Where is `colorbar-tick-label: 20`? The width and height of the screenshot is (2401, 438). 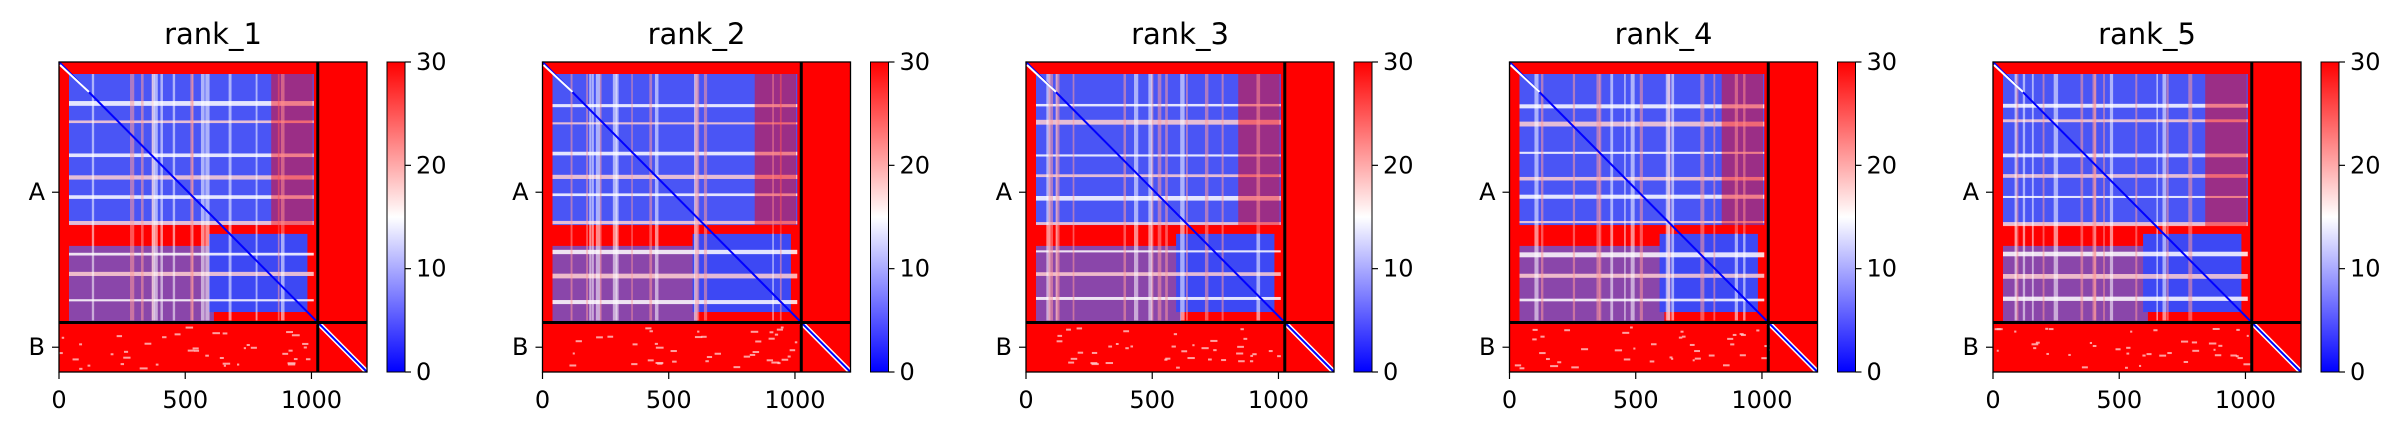 colorbar-tick-label: 20 is located at coordinates (431, 165).